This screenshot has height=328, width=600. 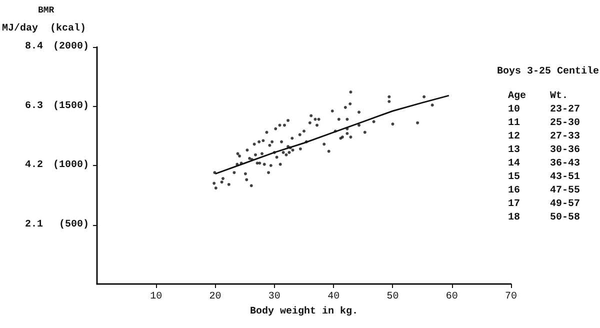 What do you see at coordinates (70, 106) in the screenshot?
I see `y2-tick-label: (1500)` at bounding box center [70, 106].